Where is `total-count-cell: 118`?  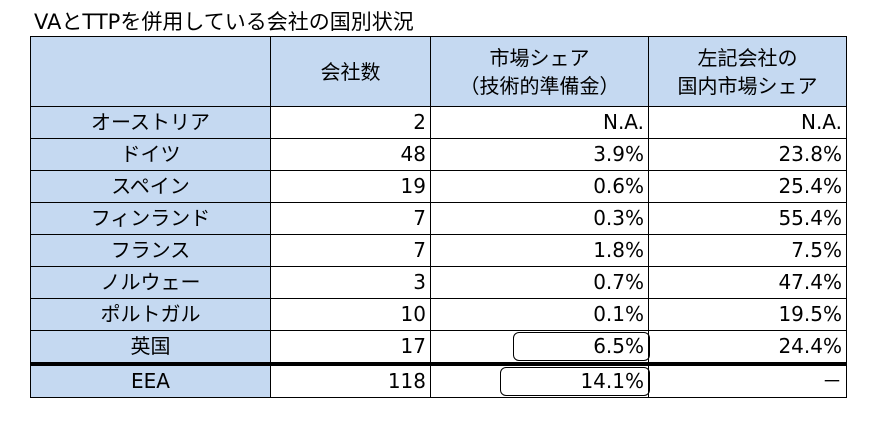 total-count-cell: 118 is located at coordinates (350, 380).